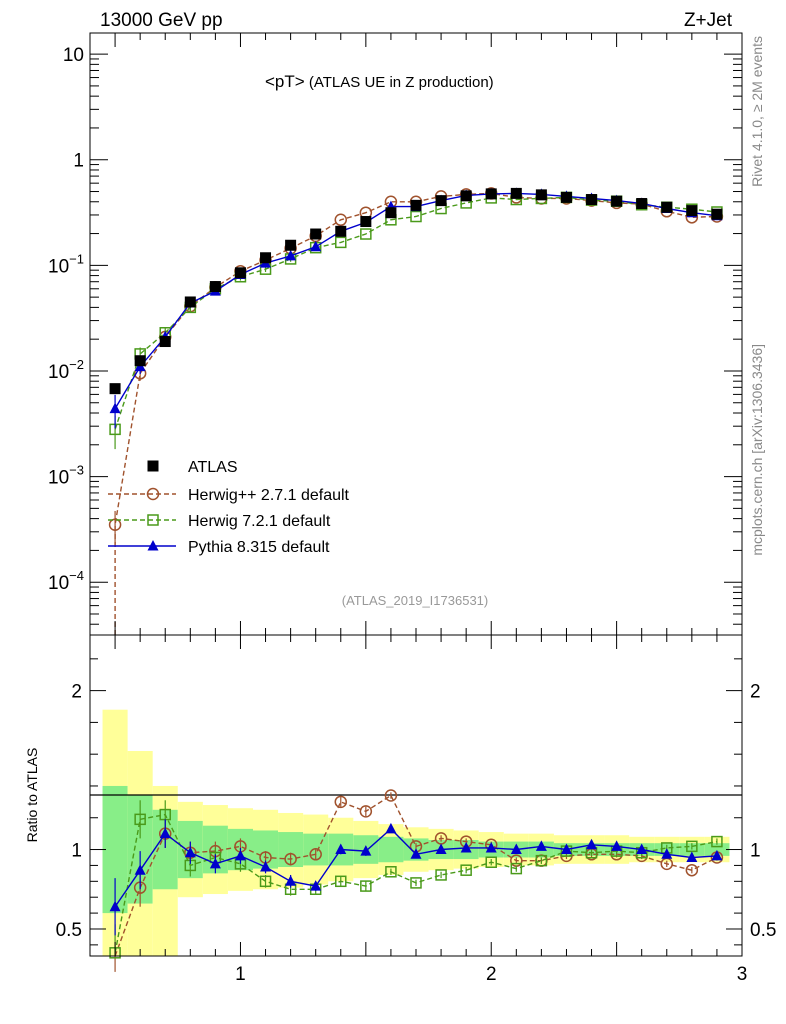 This screenshot has height=1024, width=786. What do you see at coordinates (76, 364) in the screenshot?
I see `y-tick-label-exponent: −2` at bounding box center [76, 364].